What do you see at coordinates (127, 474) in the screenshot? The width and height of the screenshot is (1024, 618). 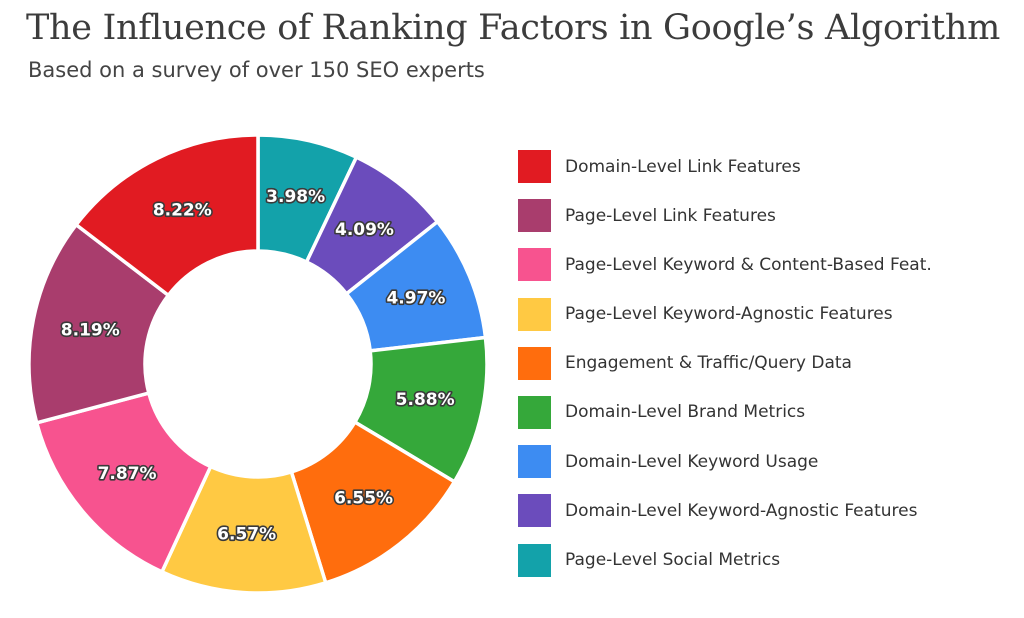 I see `slice-value-label: 7.87%` at bounding box center [127, 474].